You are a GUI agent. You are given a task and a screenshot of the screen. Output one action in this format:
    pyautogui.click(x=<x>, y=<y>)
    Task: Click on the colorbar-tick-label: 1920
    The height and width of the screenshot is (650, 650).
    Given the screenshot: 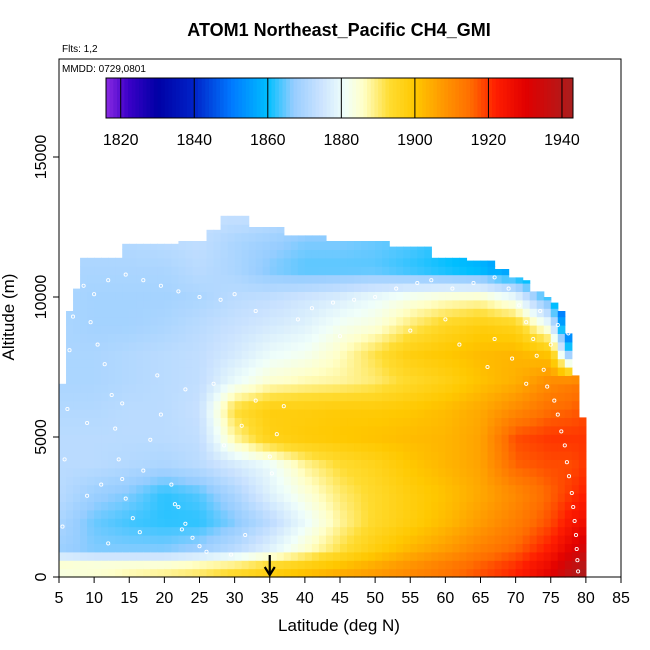 What is the action you would take?
    pyautogui.click(x=489, y=140)
    